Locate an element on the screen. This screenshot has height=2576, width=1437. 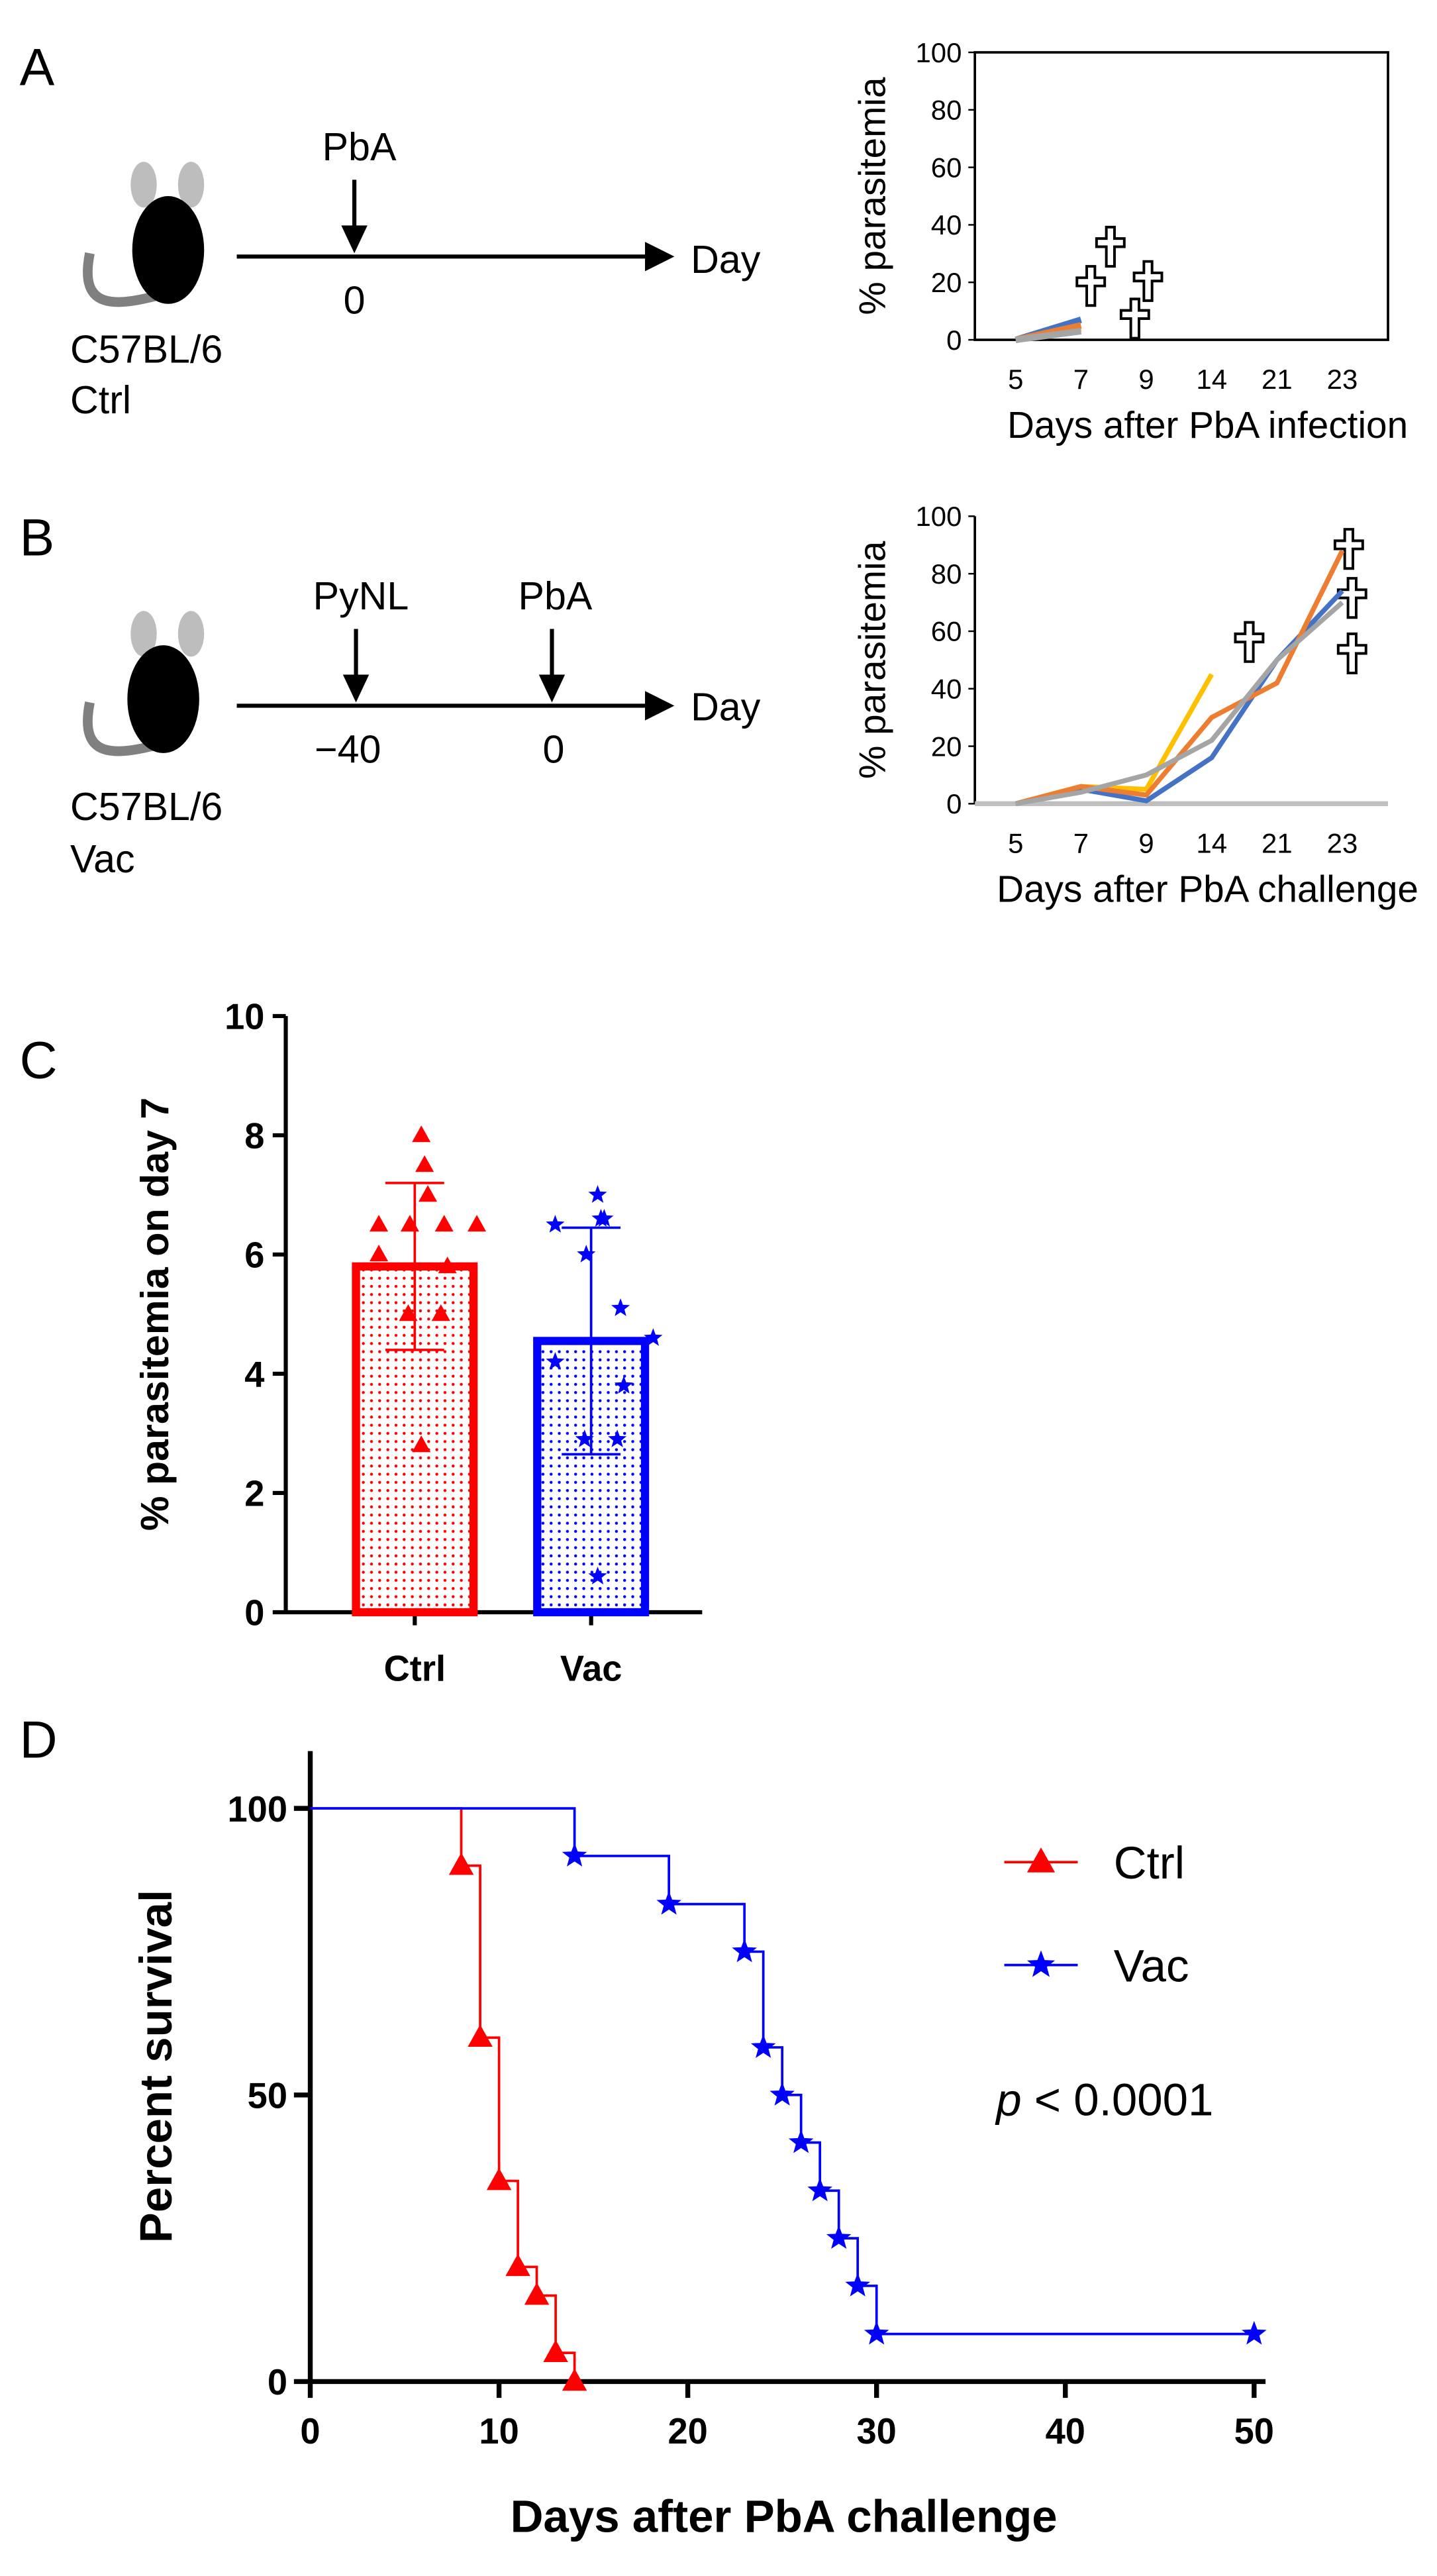
y-tick-label: 20 is located at coordinates (946, 282).